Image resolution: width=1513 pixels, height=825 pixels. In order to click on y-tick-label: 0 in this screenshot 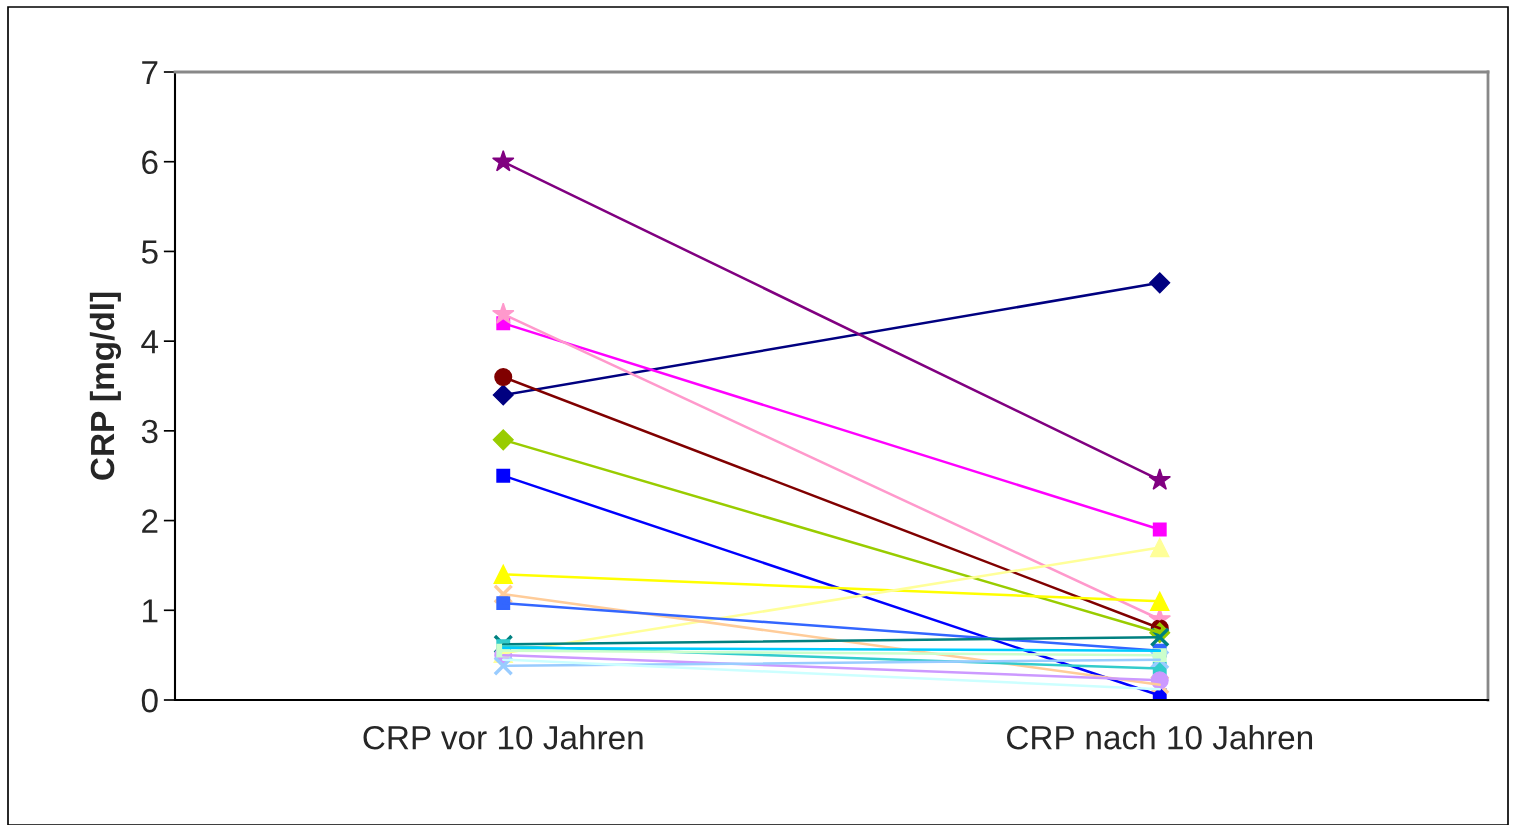, I will do `click(149, 700)`.